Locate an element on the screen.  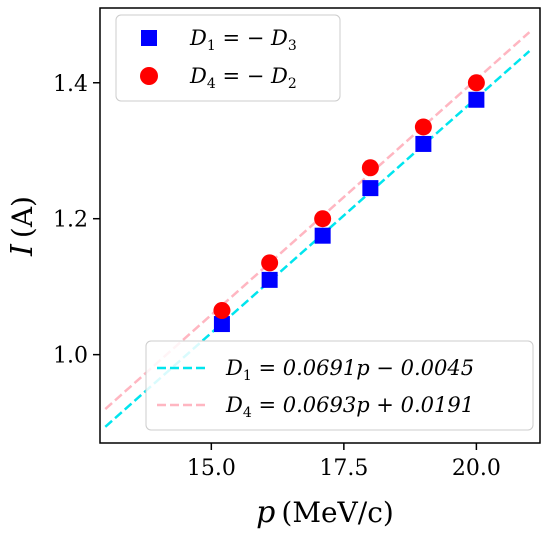
legend-markers: D1 = − D3 D4 = − D2 is located at coordinates (228, 58).